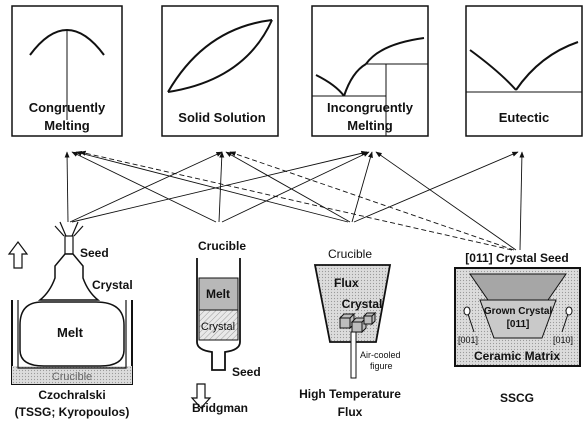 The width and height of the screenshot is (587, 428). Describe the element at coordinates (357, 322) in the screenshot. I see `crystal-cubes` at that location.